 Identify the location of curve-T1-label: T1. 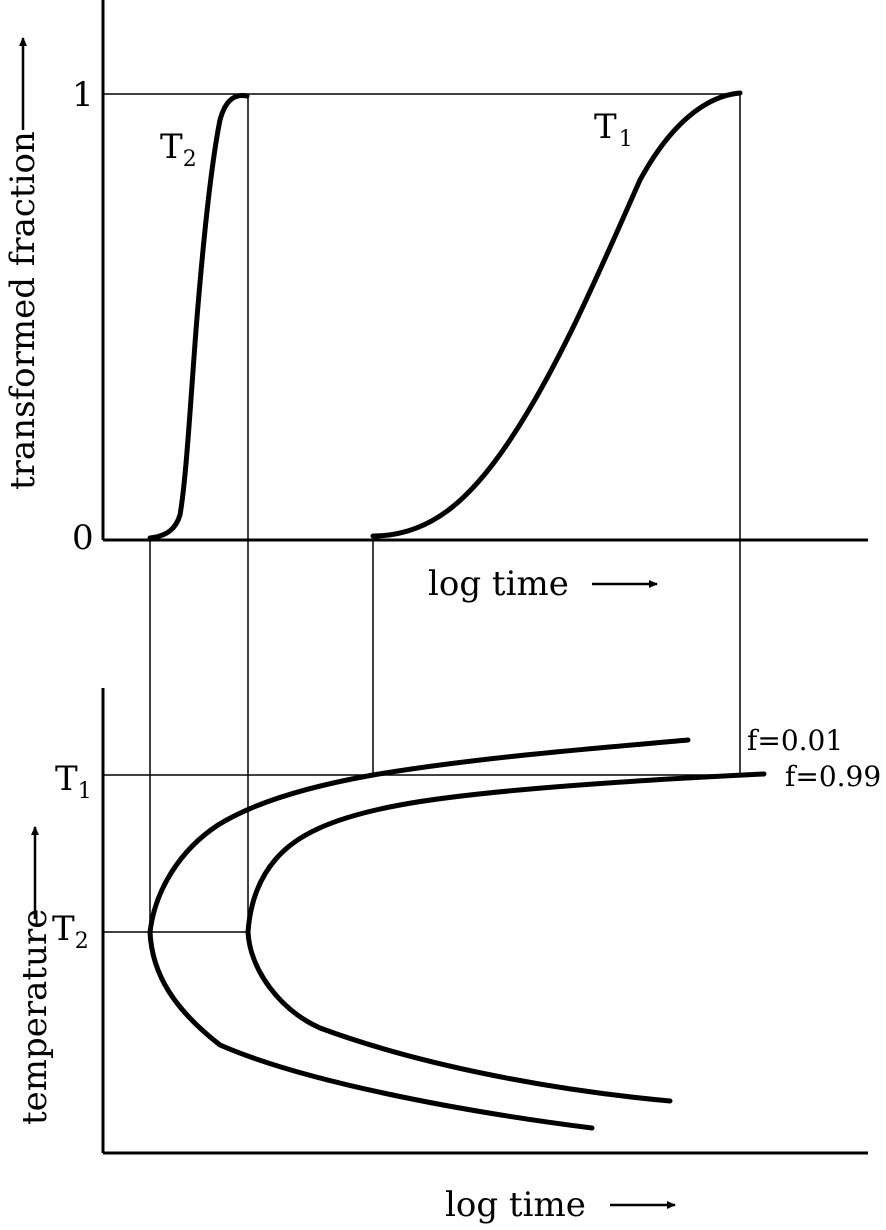
(613, 129).